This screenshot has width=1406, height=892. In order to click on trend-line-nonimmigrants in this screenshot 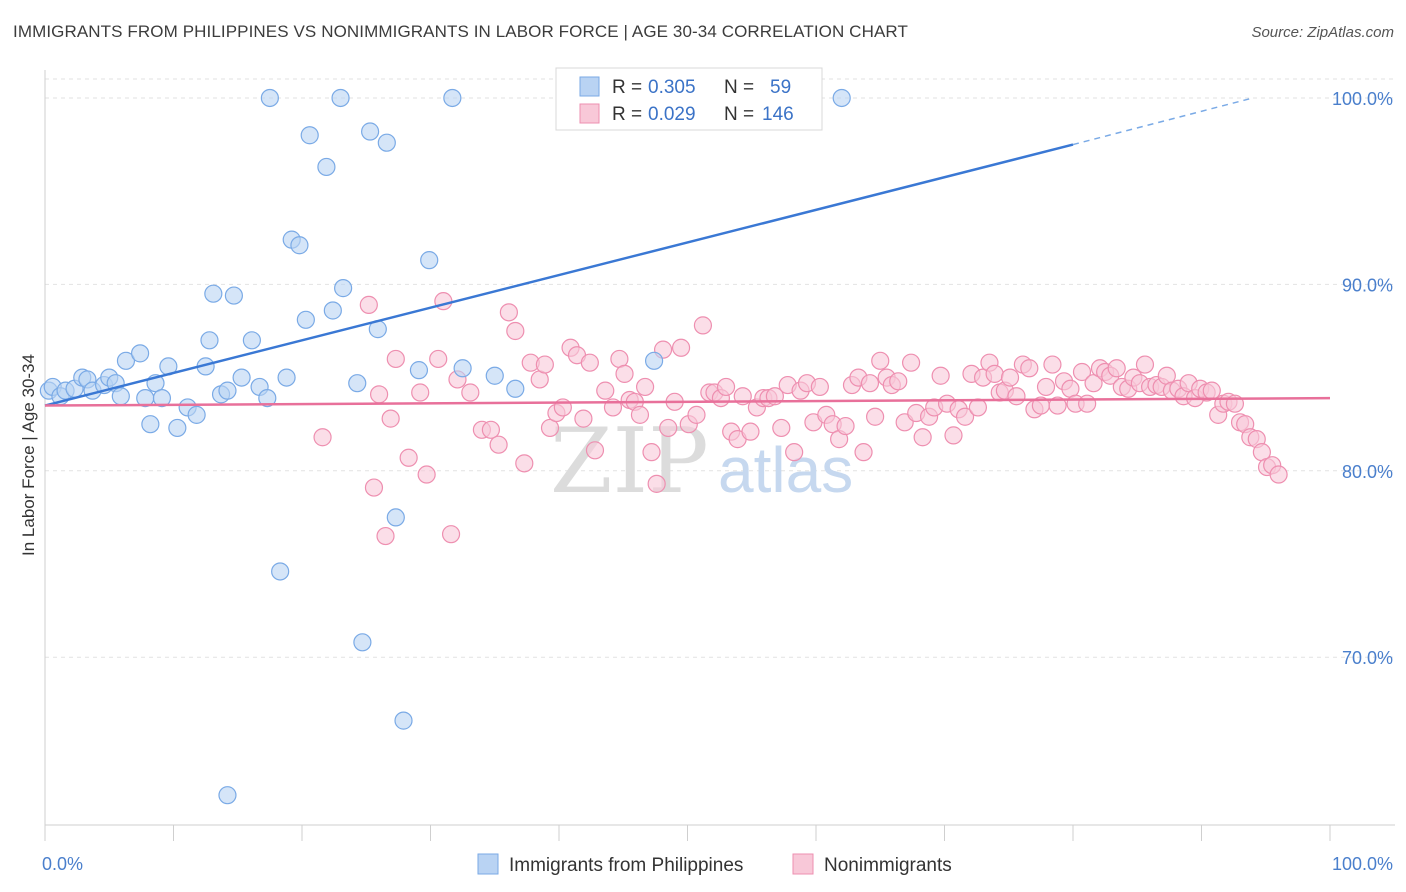, I will do `click(687, 401)`.